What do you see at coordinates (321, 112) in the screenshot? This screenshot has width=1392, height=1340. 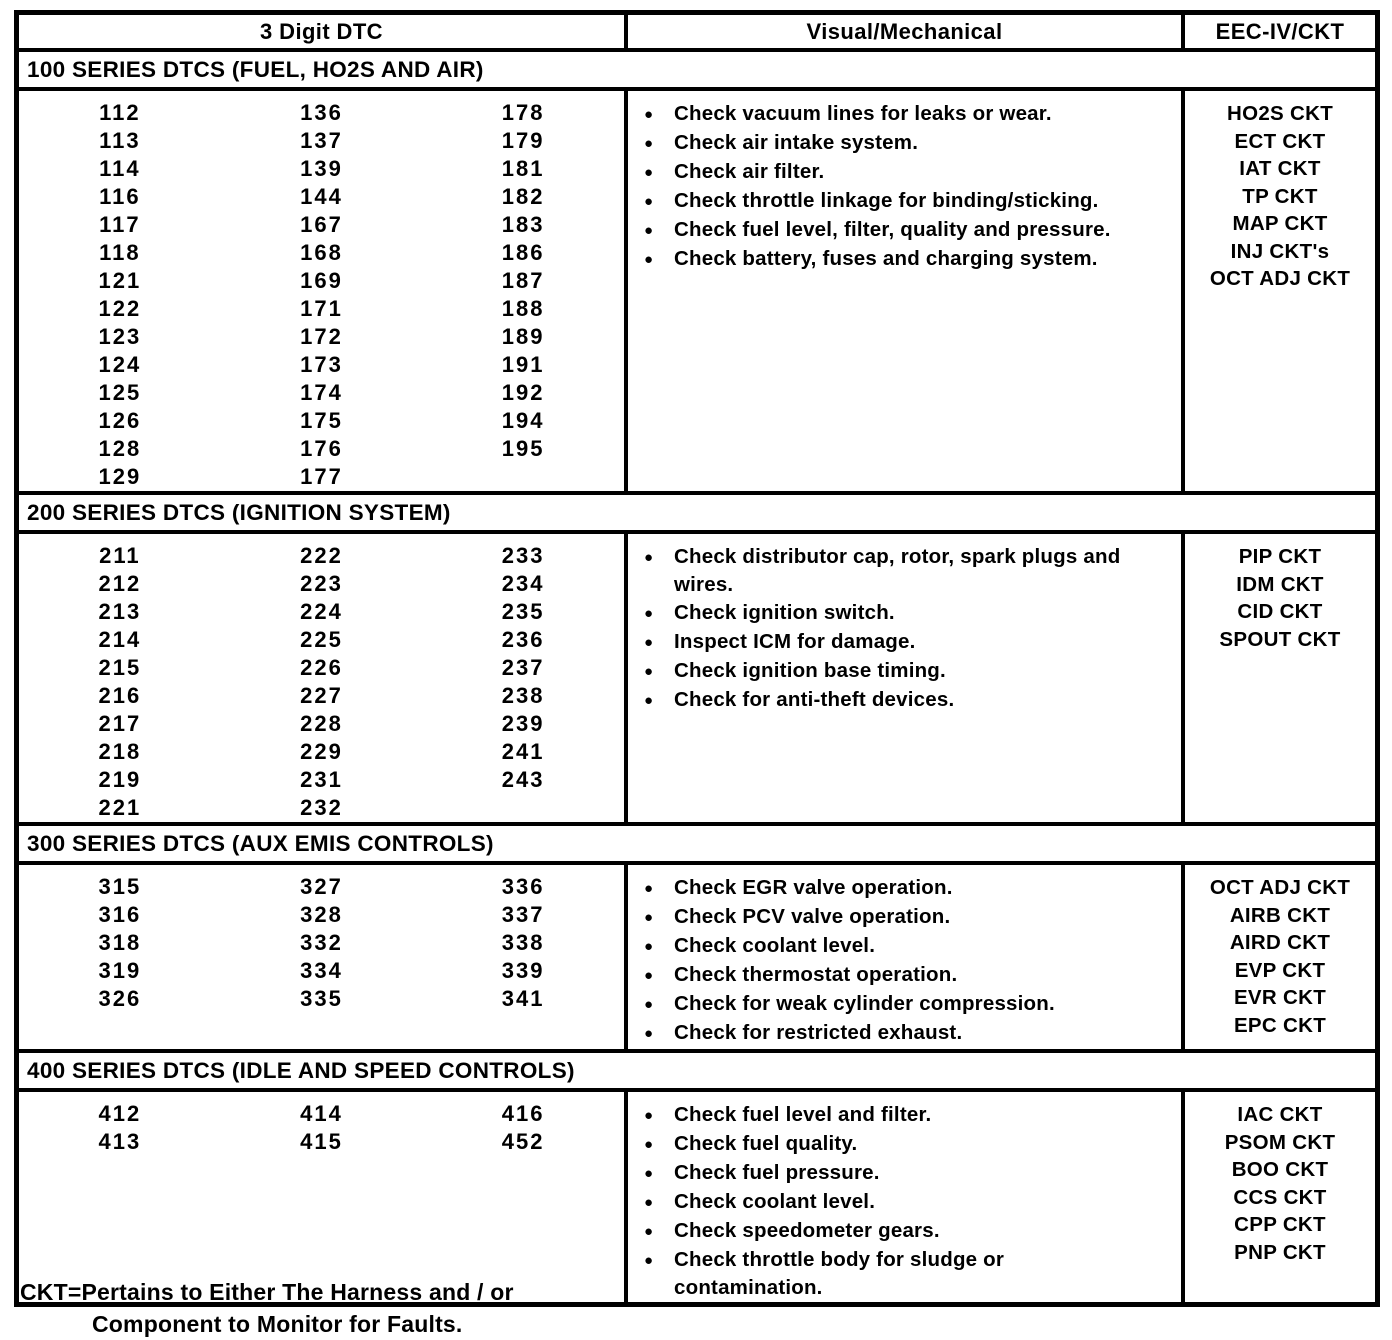 I see `dtc-number: 136` at bounding box center [321, 112].